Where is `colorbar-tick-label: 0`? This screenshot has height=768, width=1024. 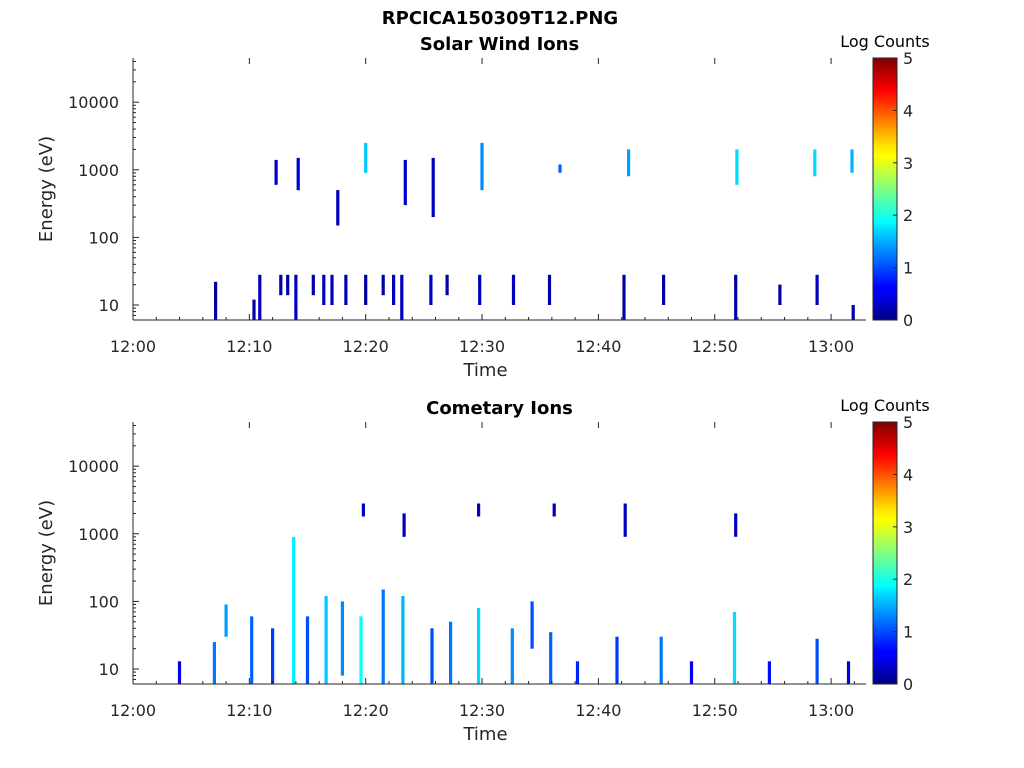 colorbar-tick-label: 0 is located at coordinates (908, 684).